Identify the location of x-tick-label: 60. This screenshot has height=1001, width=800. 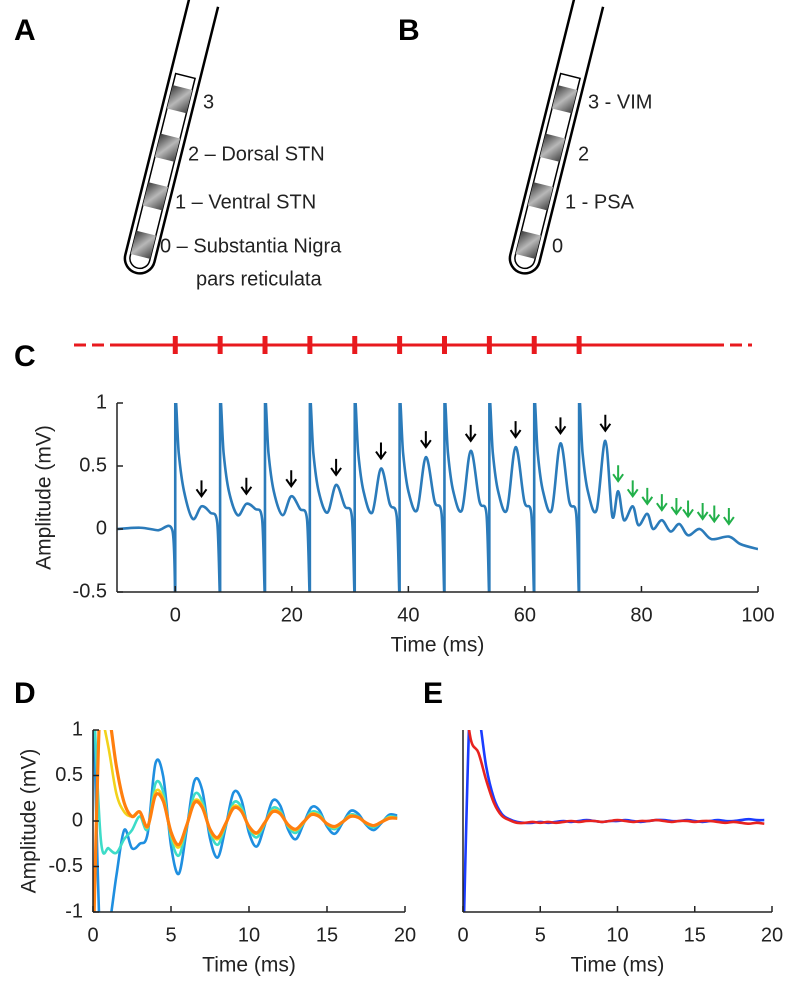
(525, 615).